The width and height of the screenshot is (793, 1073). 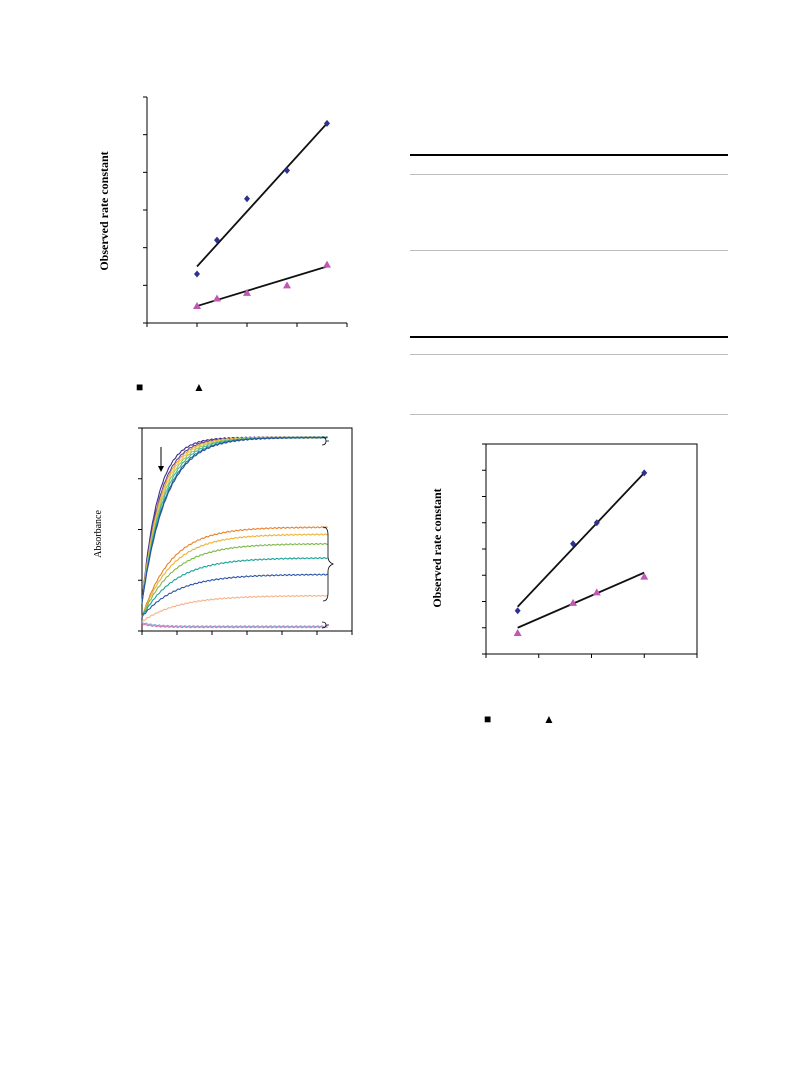 I want to click on legend-square-symbol-2: ■, so click(x=488, y=719).